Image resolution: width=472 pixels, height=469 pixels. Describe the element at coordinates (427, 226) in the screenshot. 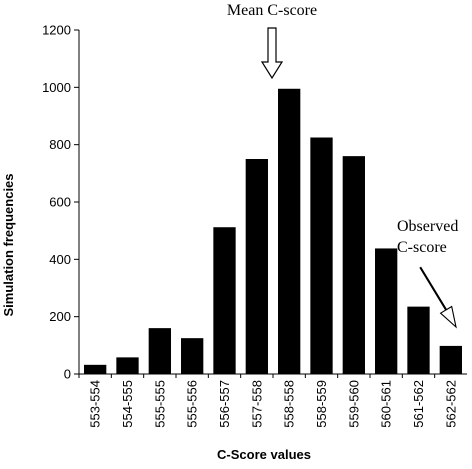

I see `observed-label-line1: Observed` at that location.